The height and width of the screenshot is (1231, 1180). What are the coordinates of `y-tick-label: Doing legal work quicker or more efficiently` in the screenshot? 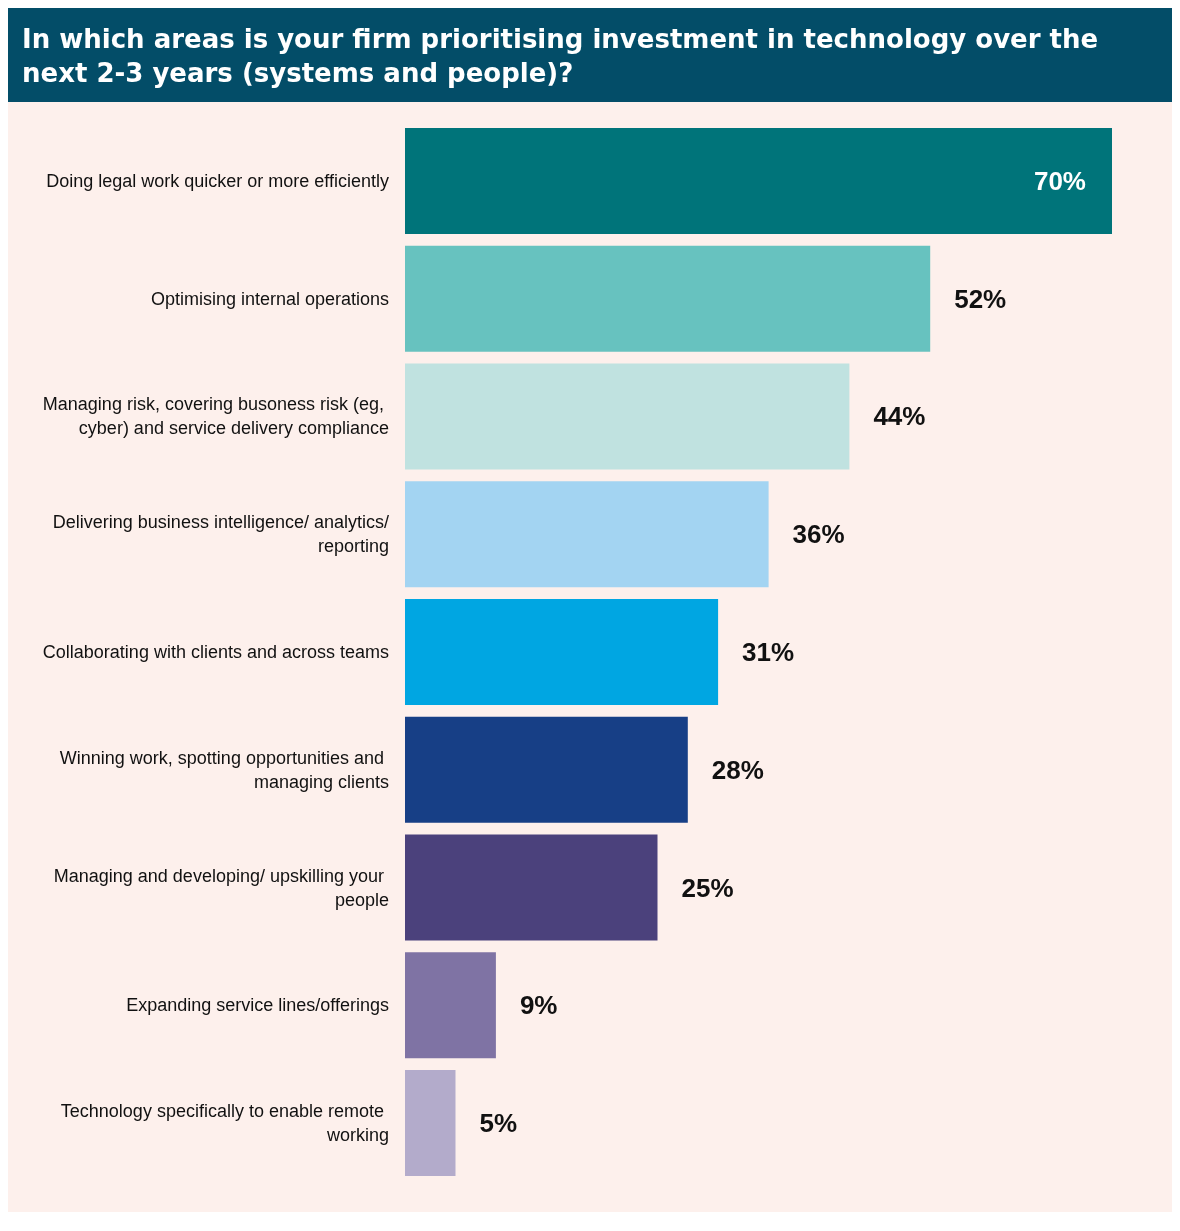 It's located at (217, 180).